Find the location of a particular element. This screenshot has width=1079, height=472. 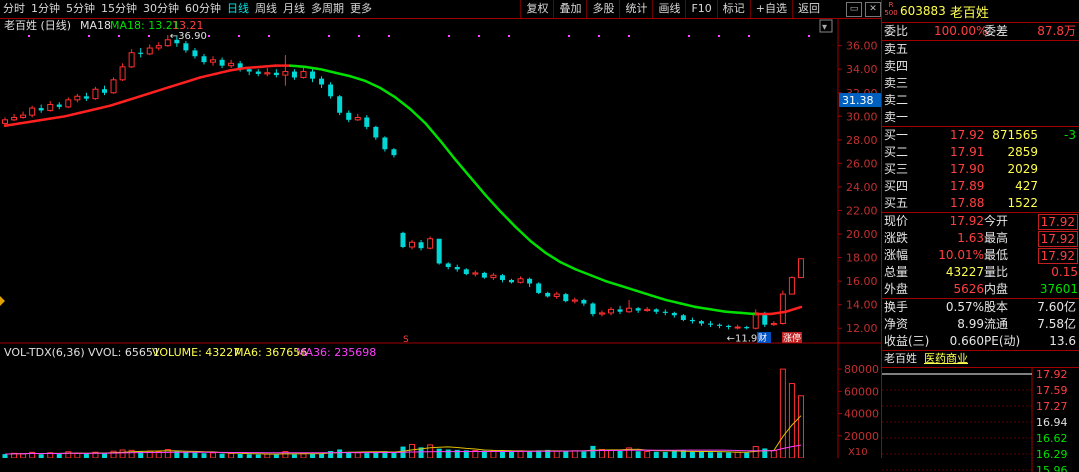

tool-button-4: 画线 is located at coordinates (668, 9).